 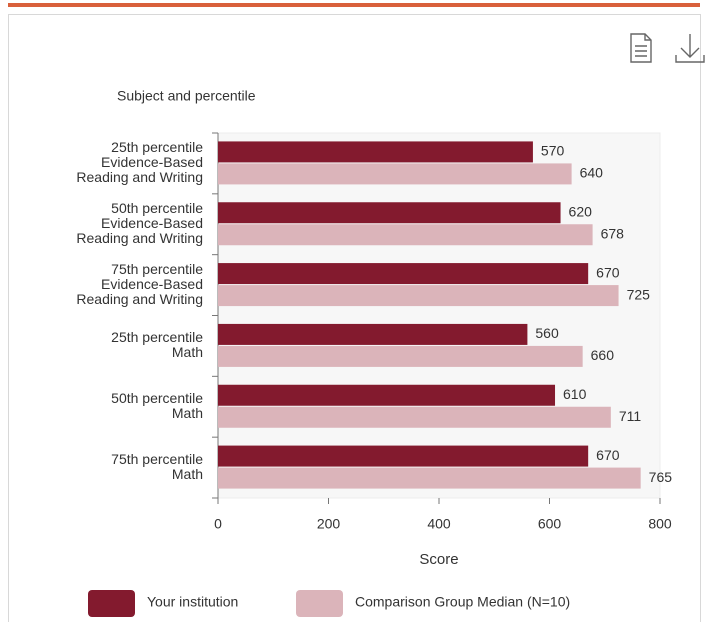 I want to click on value-label: 620, so click(x=581, y=211).